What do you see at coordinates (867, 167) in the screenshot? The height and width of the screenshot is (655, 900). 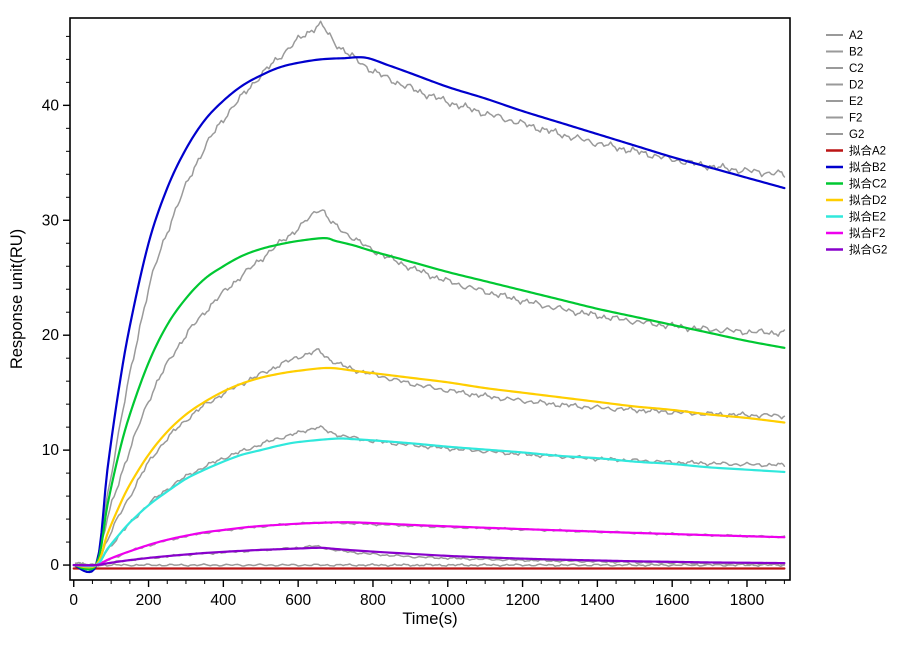 I see `legend-label-fitB2: 拟合B2` at bounding box center [867, 167].